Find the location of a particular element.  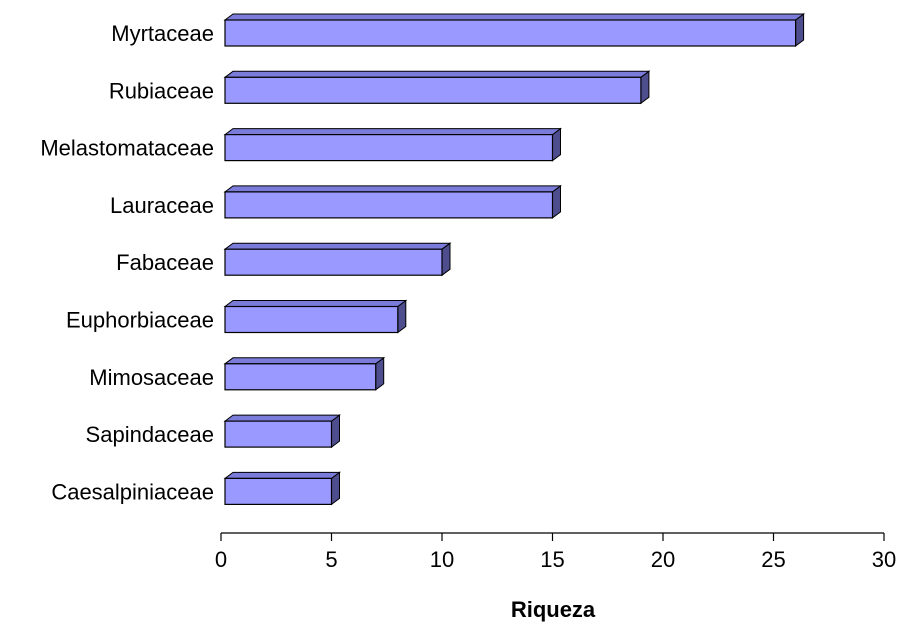

x-tick-label: 25 is located at coordinates (773, 559).